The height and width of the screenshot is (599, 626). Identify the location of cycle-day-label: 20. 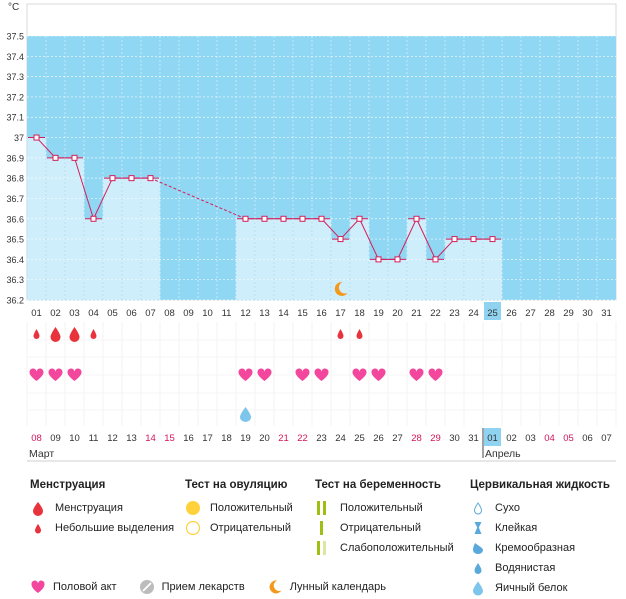
(397, 313).